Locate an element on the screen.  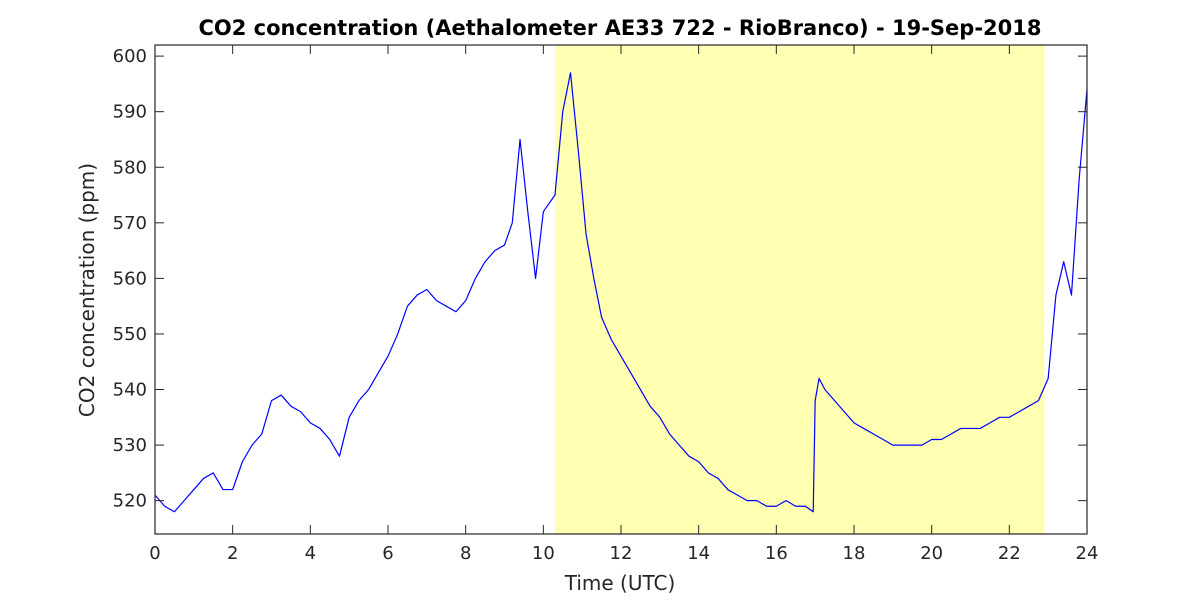
x-tick-label: 24 is located at coordinates (1087, 553).